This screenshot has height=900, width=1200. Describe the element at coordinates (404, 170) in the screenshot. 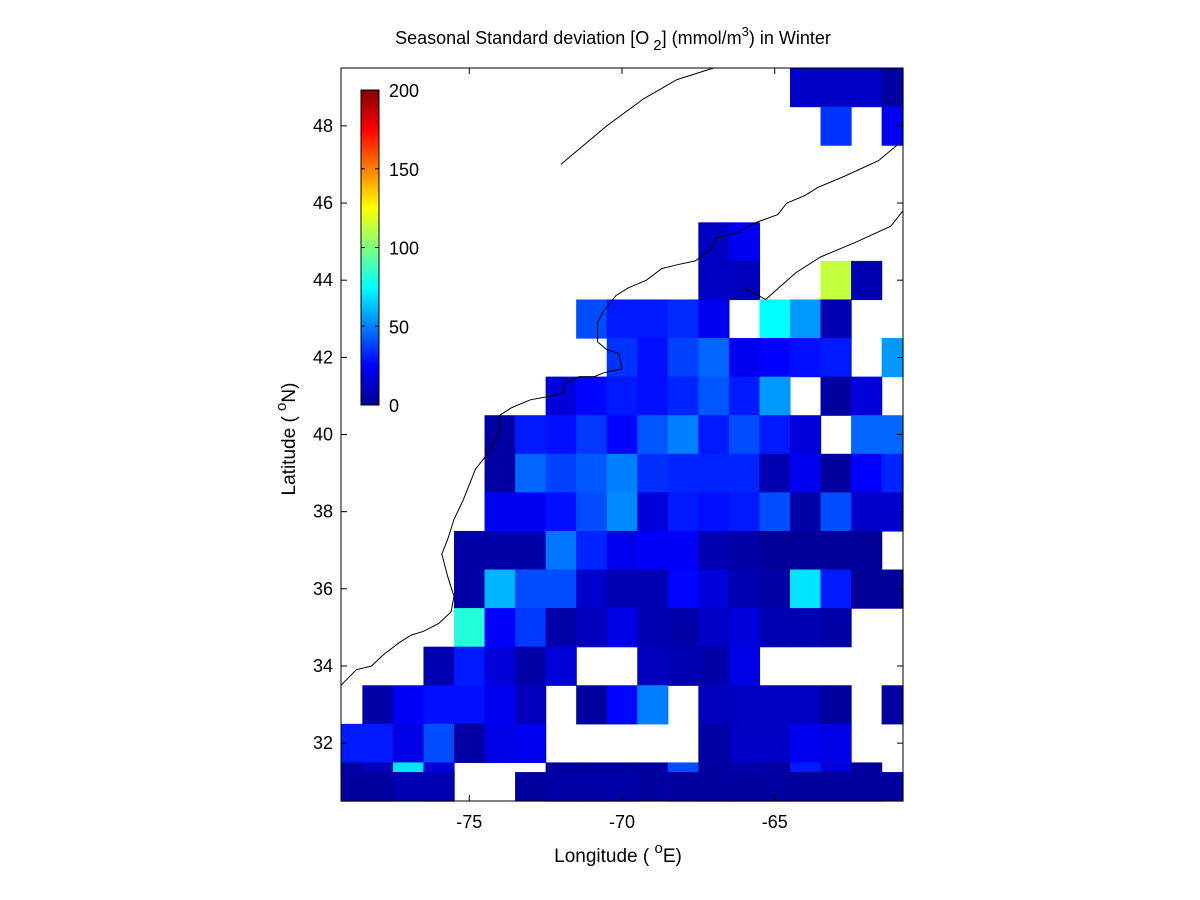

I see `colorbar-tick-label: 150` at that location.